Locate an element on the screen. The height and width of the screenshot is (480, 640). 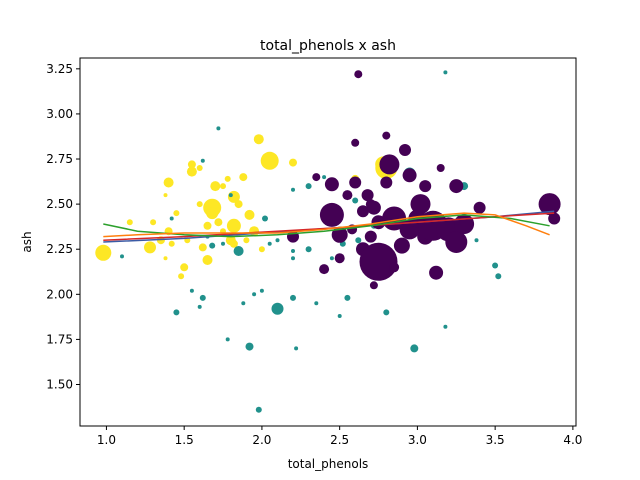
x-tick-label: 1.0 is located at coordinates (106, 440).